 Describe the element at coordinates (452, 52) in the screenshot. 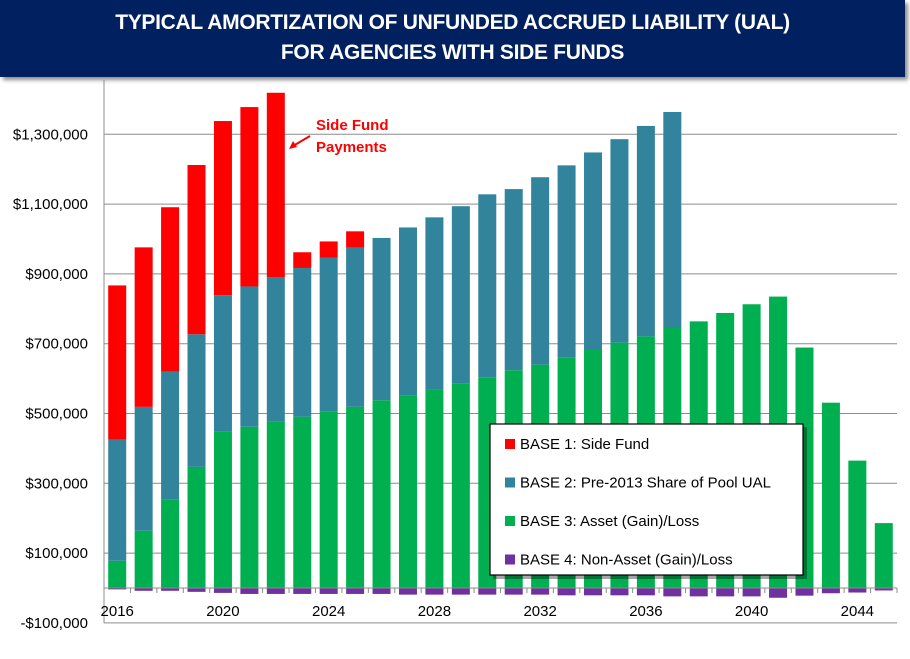

I see `chart-title-line2: FOR AGENCIES WITH SIDE FUNDS` at that location.